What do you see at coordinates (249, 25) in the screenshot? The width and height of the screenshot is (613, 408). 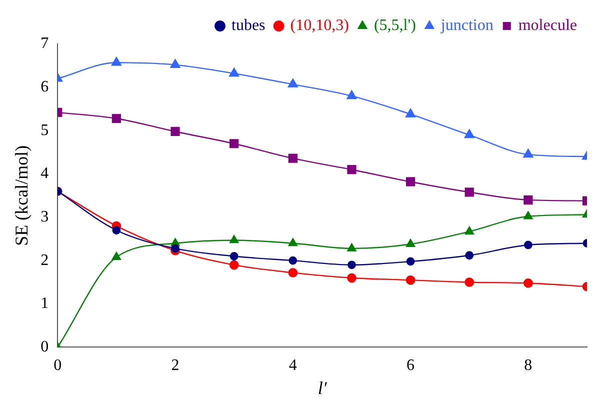 I see `legend-label: tubes` at bounding box center [249, 25].